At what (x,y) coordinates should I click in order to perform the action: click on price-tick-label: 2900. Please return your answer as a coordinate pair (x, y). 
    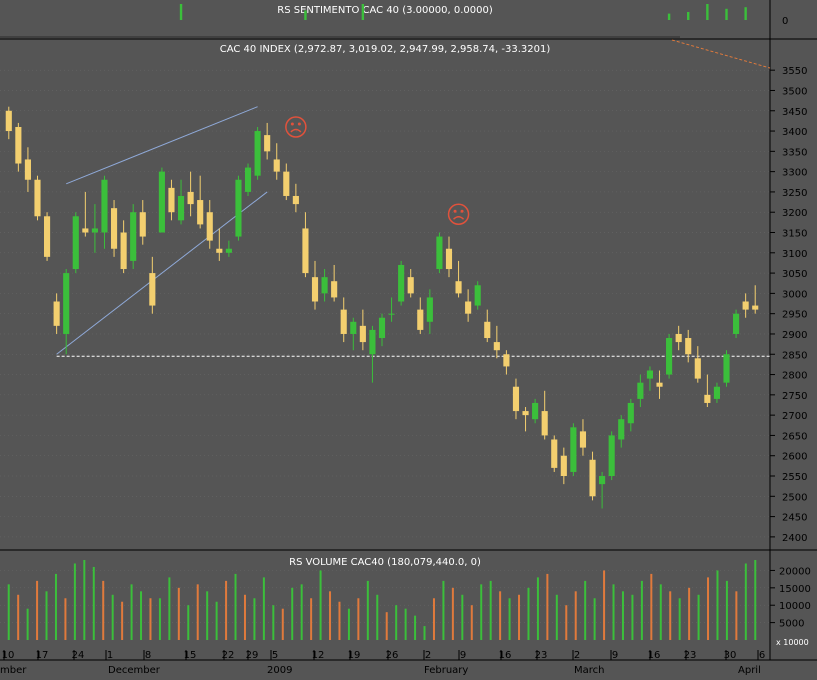
    Looking at the image, I should click on (794, 335).